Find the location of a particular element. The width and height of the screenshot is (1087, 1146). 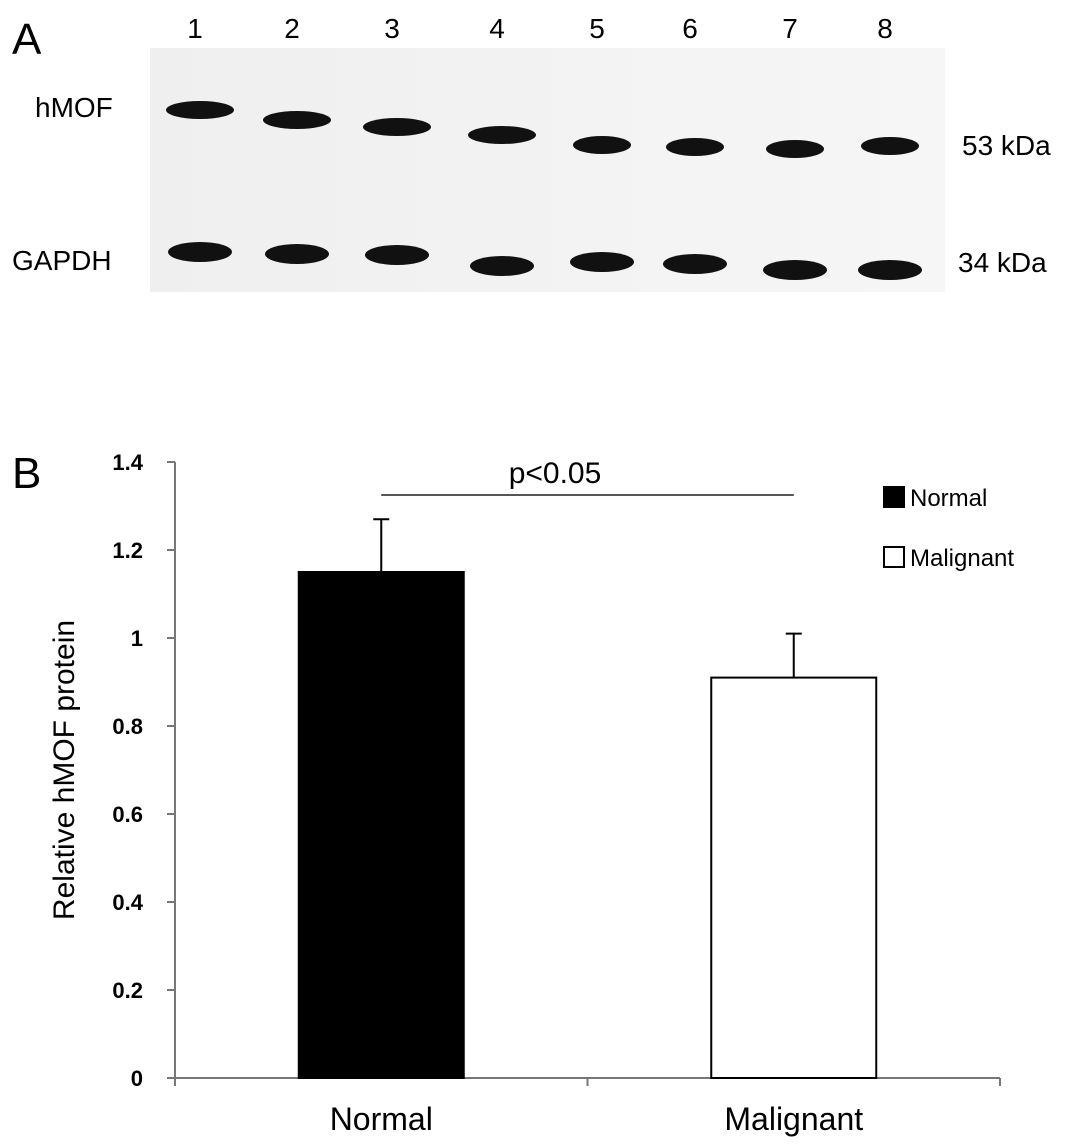

lane-number: 1 is located at coordinates (195, 28).